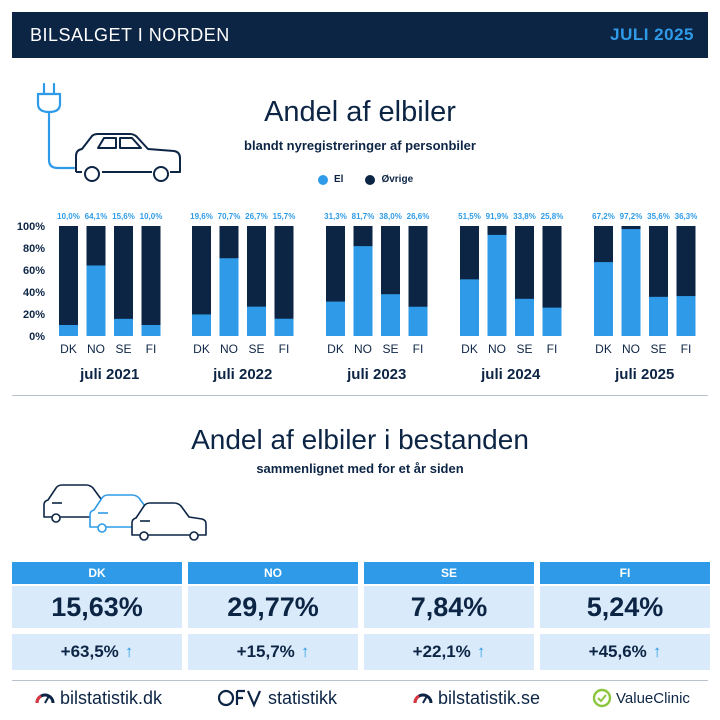 This screenshot has height=720, width=720. I want to click on stock-country: FI, so click(625, 573).